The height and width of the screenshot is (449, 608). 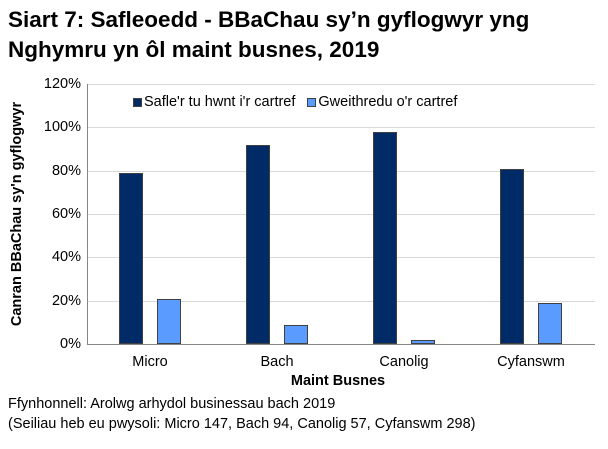 I want to click on y-tick-label: 0%, so click(x=70, y=344).